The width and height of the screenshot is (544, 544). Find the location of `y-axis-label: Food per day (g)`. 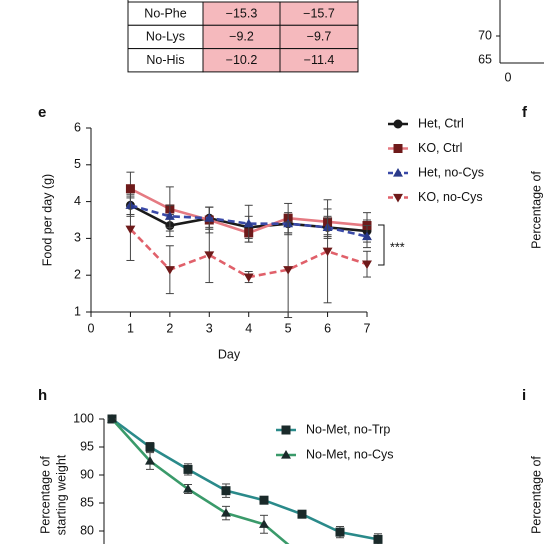

y-axis-label: Food per day (g) is located at coordinates (47, 220).